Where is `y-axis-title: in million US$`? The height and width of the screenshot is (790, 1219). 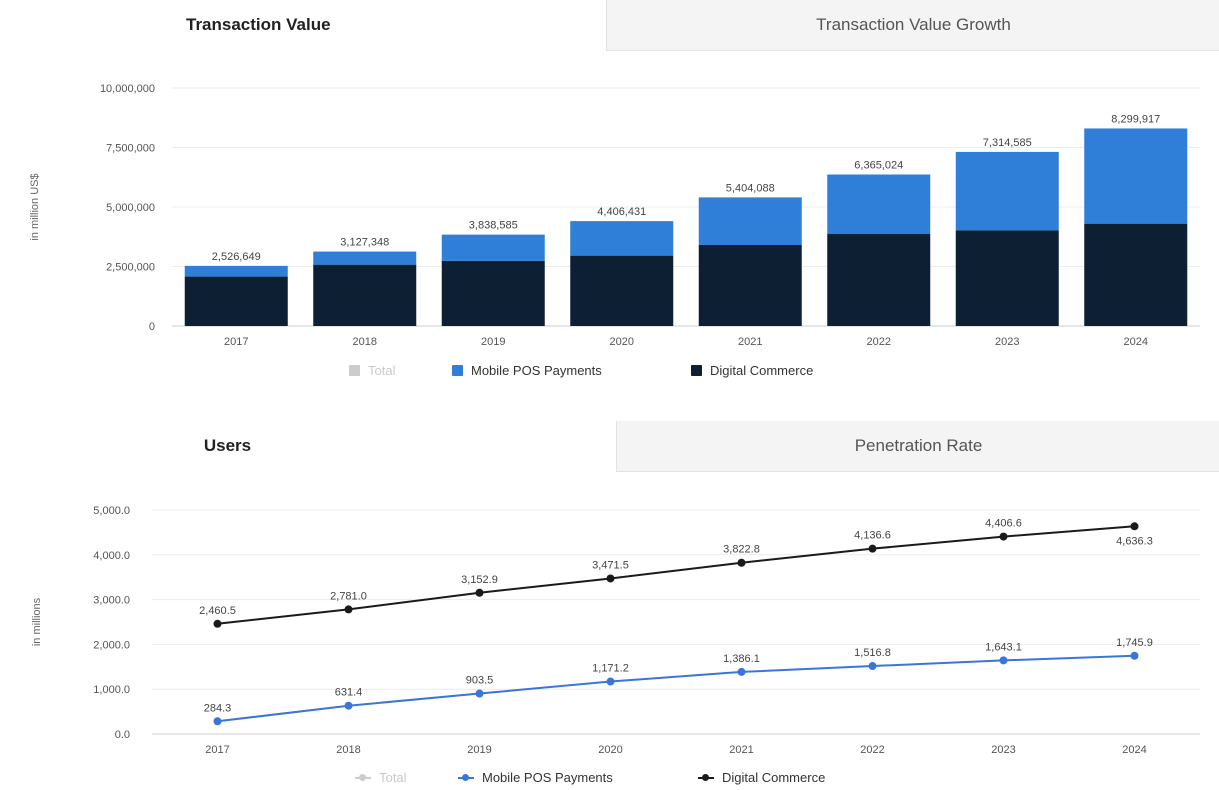
y-axis-title: in million US$ is located at coordinates (35, 206).